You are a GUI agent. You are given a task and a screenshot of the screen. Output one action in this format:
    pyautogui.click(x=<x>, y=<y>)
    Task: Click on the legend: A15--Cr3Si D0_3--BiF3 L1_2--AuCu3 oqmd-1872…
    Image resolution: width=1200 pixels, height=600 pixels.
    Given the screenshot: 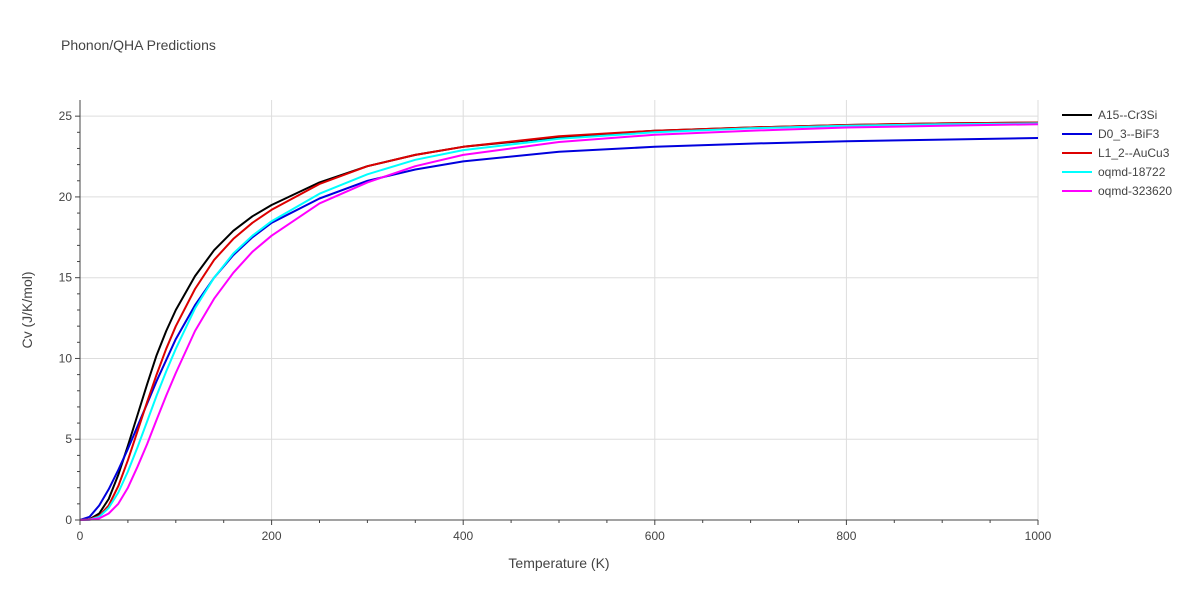 What is the action you would take?
    pyautogui.click(x=1117, y=153)
    